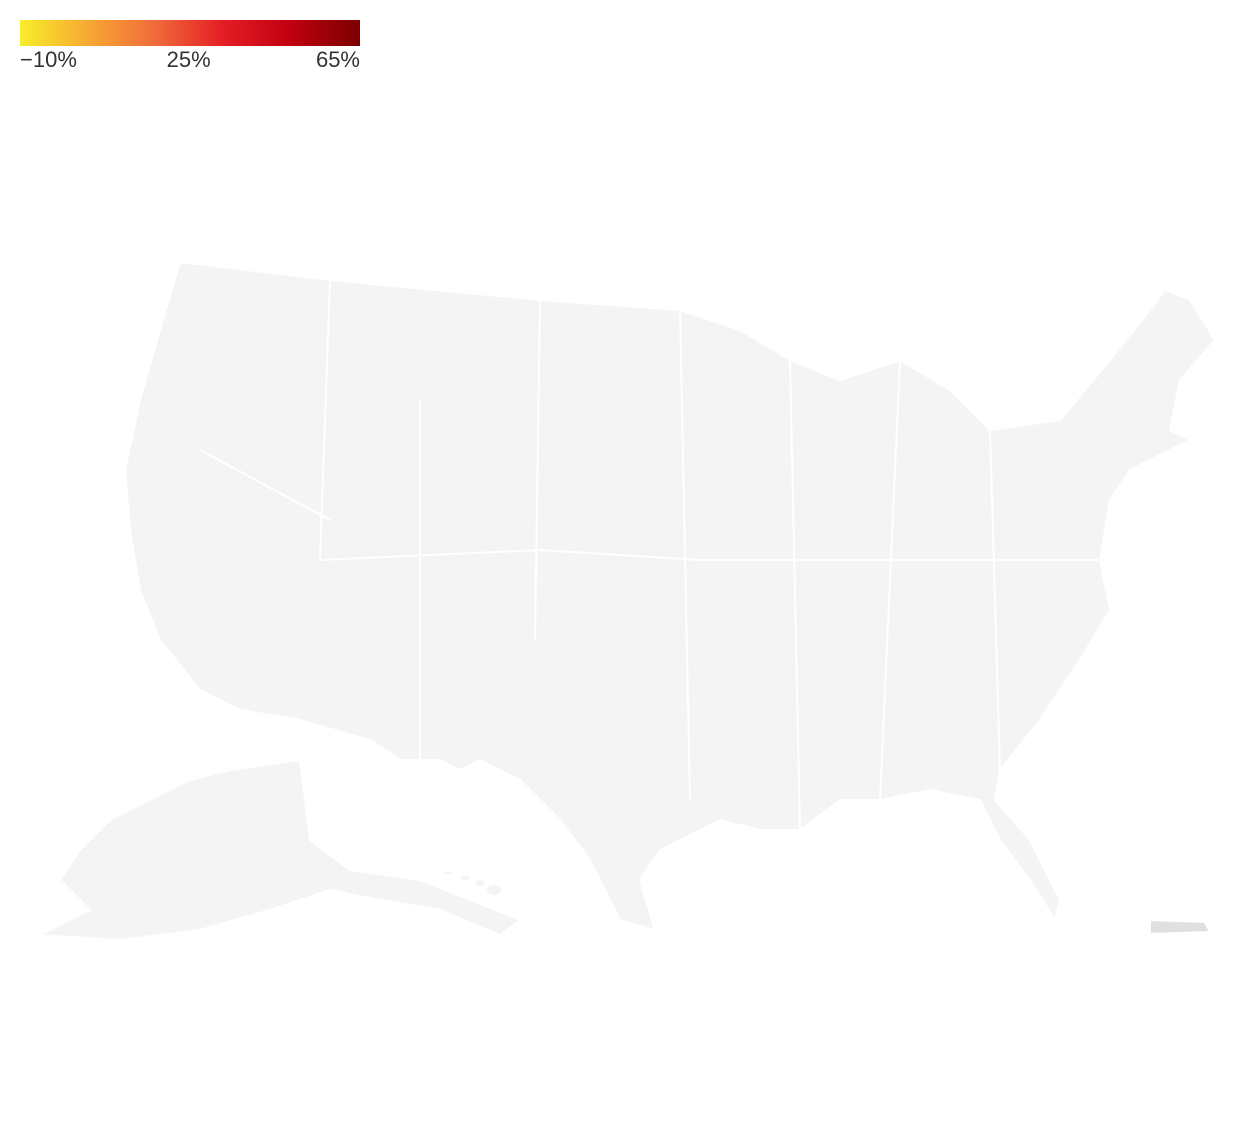  Describe the element at coordinates (1180, 927) in the screenshot. I see `puerto-rico` at that location.